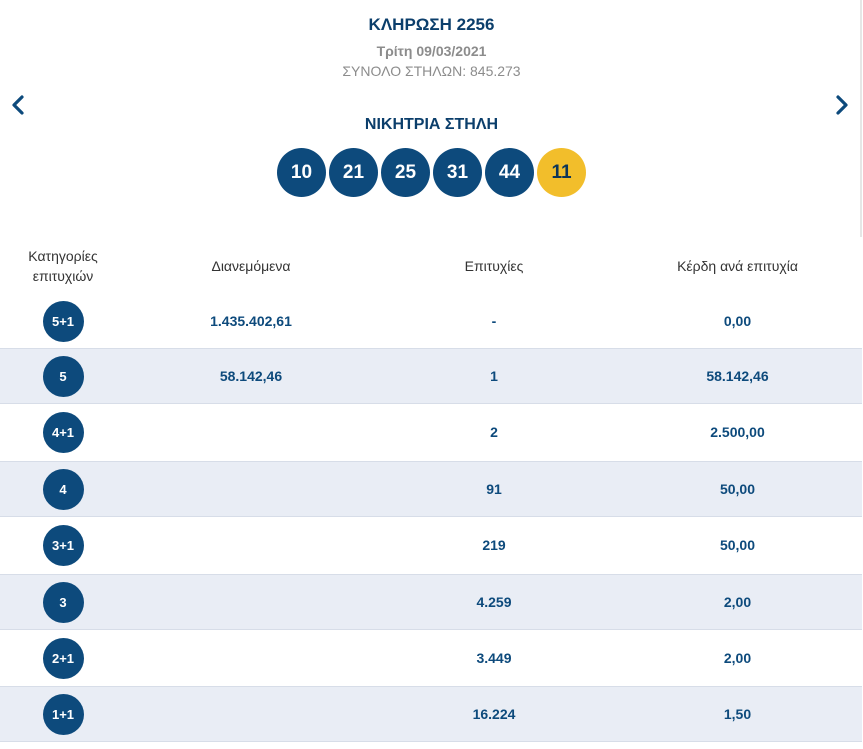  I want to click on draw-date: Τρίτη 09/03/2021, so click(431, 51).